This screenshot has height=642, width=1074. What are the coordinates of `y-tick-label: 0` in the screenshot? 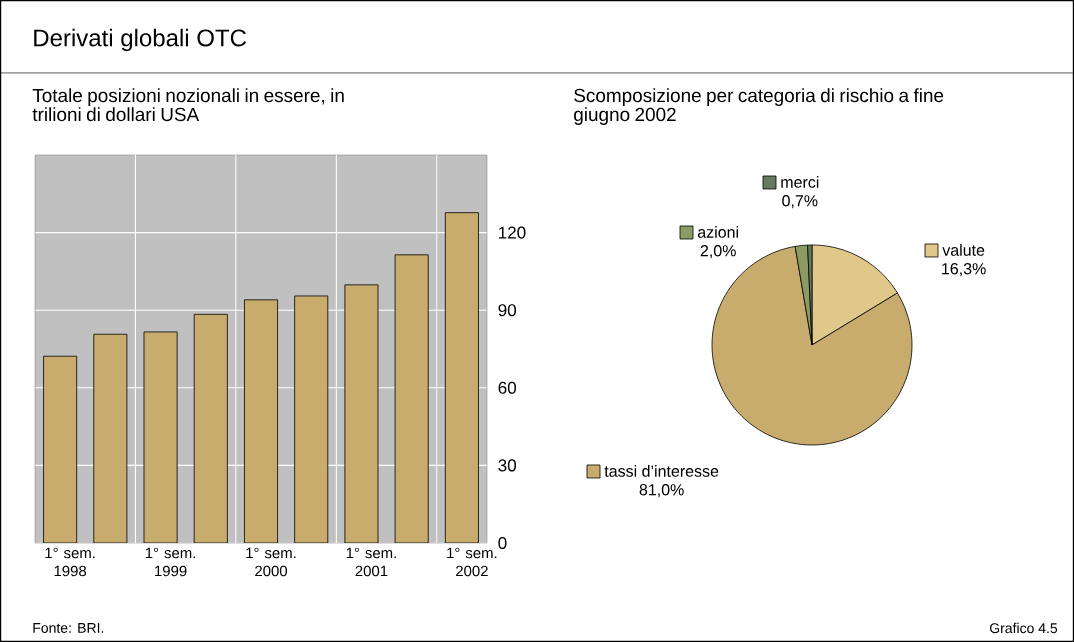 It's located at (502, 543).